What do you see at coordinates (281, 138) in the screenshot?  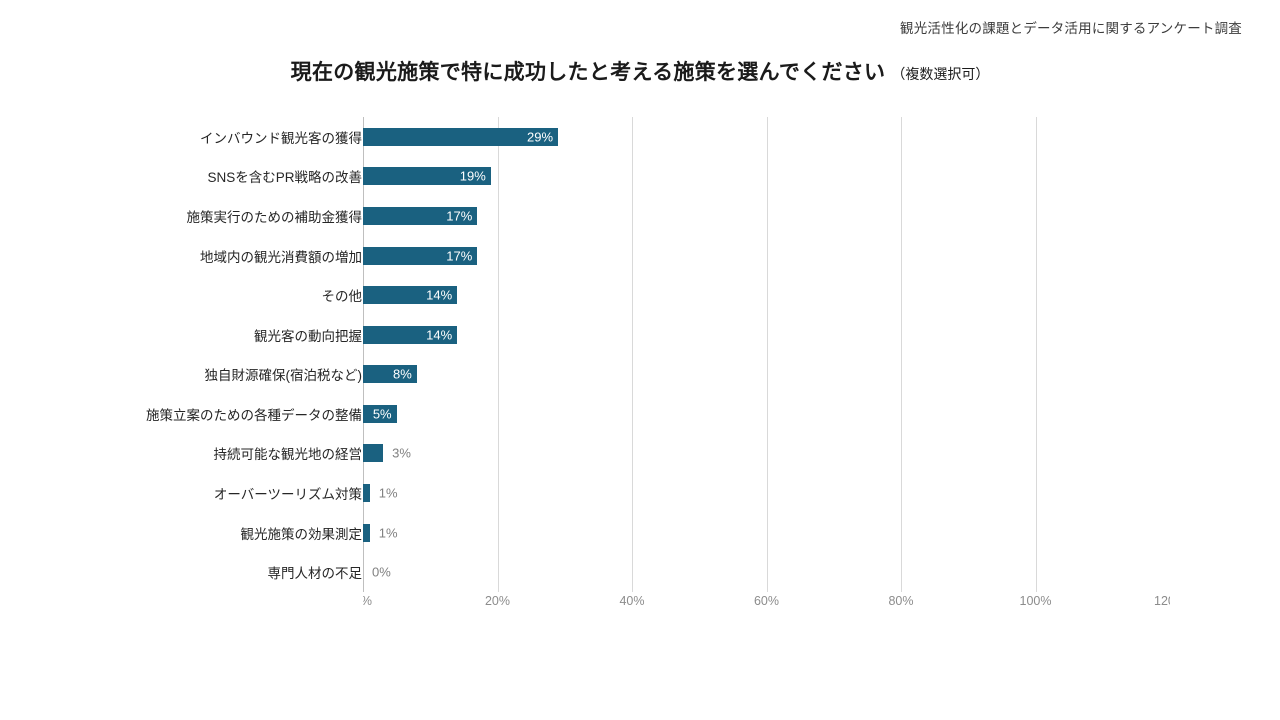 I see `category-label: インバウンド観光客の獲得` at bounding box center [281, 138].